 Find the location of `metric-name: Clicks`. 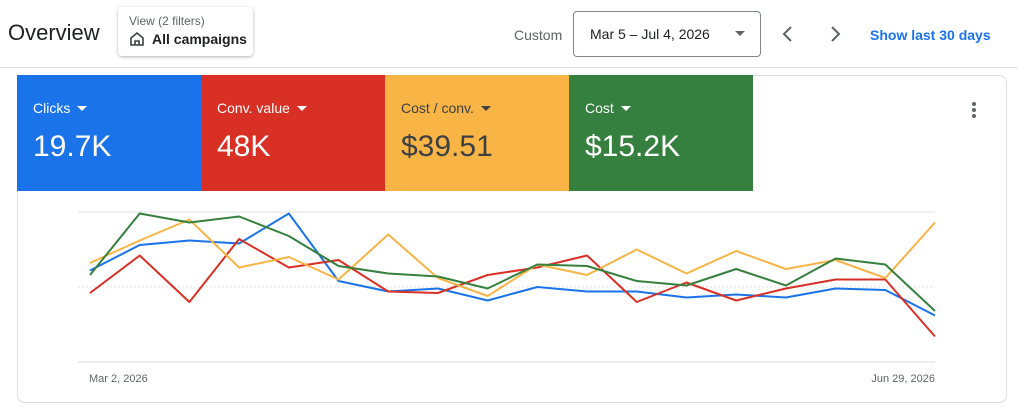

metric-name: Clicks is located at coordinates (60, 108).